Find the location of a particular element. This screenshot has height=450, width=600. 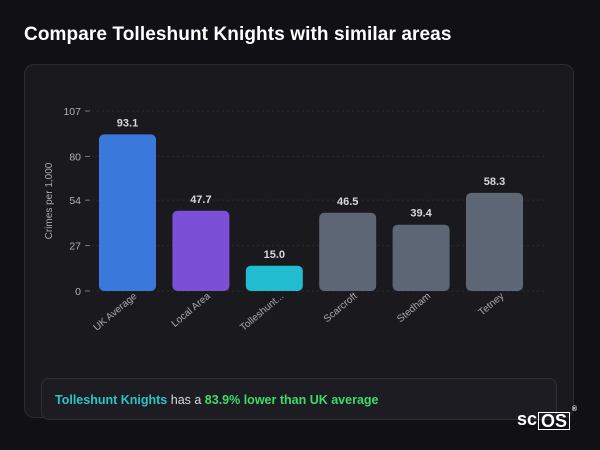

bar-tetney is located at coordinates (494, 241).